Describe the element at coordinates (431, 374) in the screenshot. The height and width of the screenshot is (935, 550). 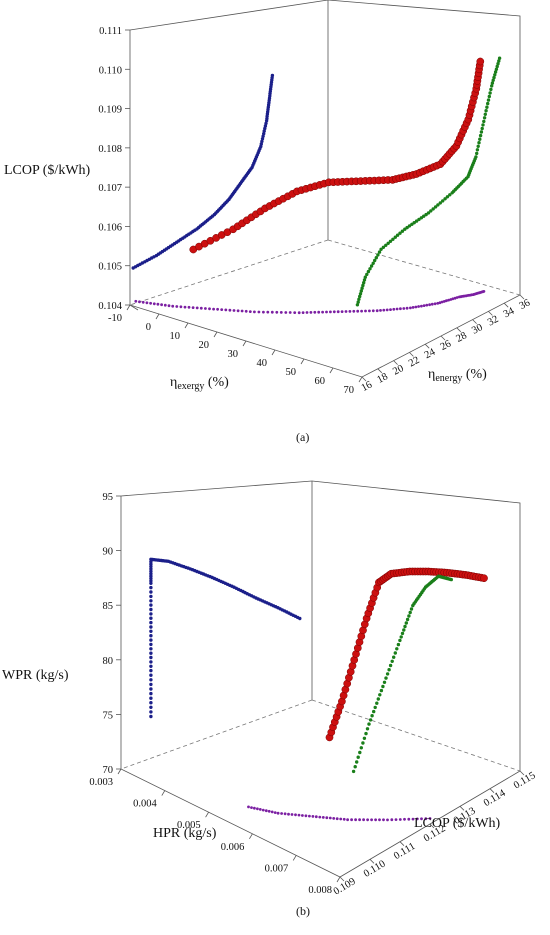
I see `panel-a-y-label-symbol: η` at that location.